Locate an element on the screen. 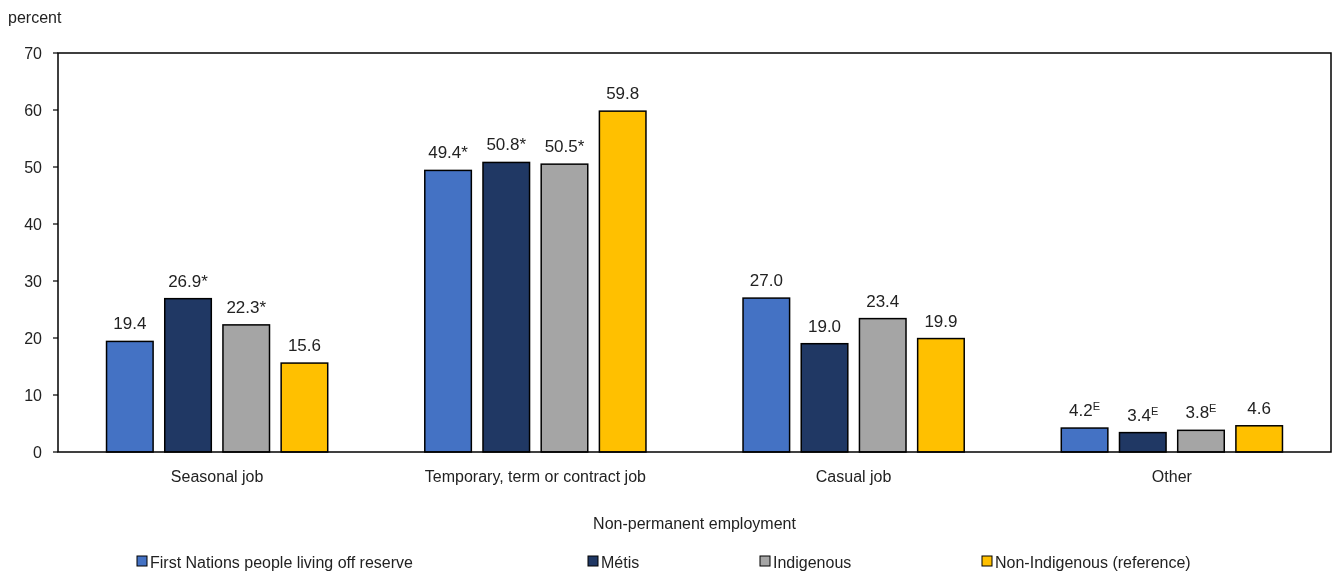 This screenshot has height=580, width=1338. x-tick-label: Seasonal job is located at coordinates (217, 476).